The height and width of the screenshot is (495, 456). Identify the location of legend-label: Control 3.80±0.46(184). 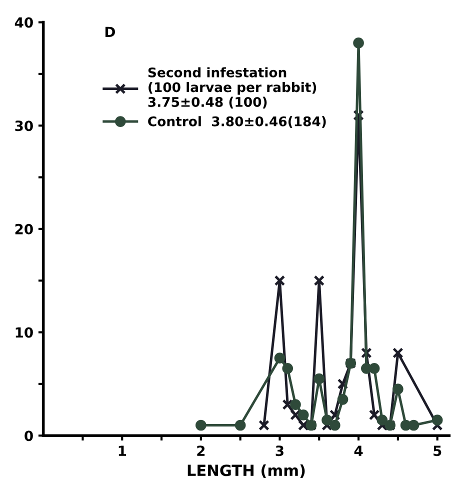
(237, 122).